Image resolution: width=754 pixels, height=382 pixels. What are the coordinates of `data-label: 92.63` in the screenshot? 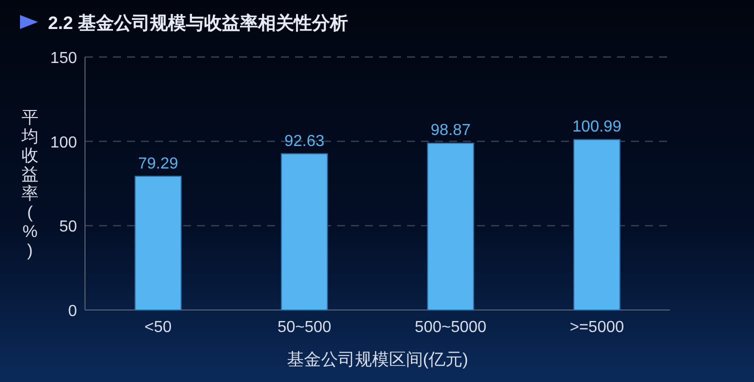 It's located at (304, 141).